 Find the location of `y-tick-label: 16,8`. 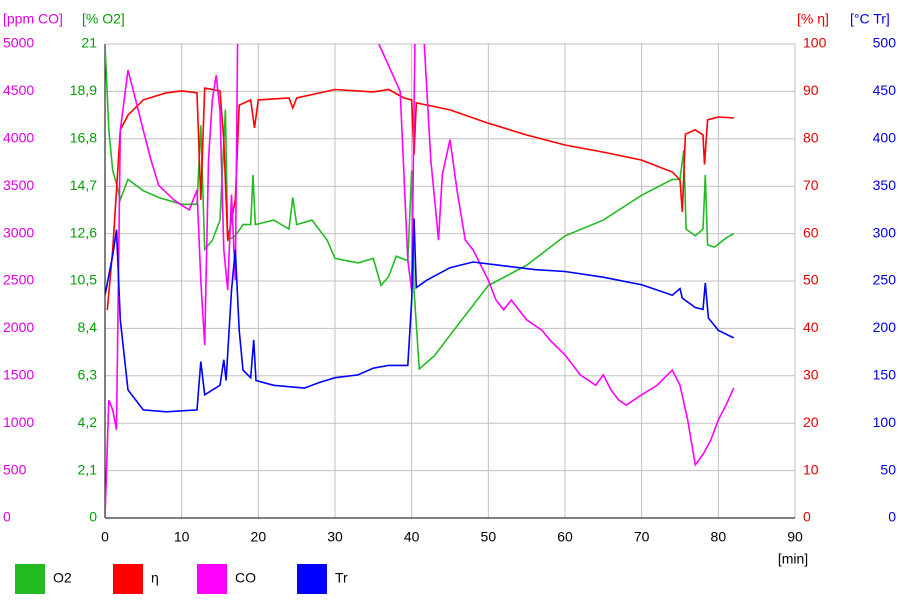

y-tick-label: 16,8 is located at coordinates (83, 138).